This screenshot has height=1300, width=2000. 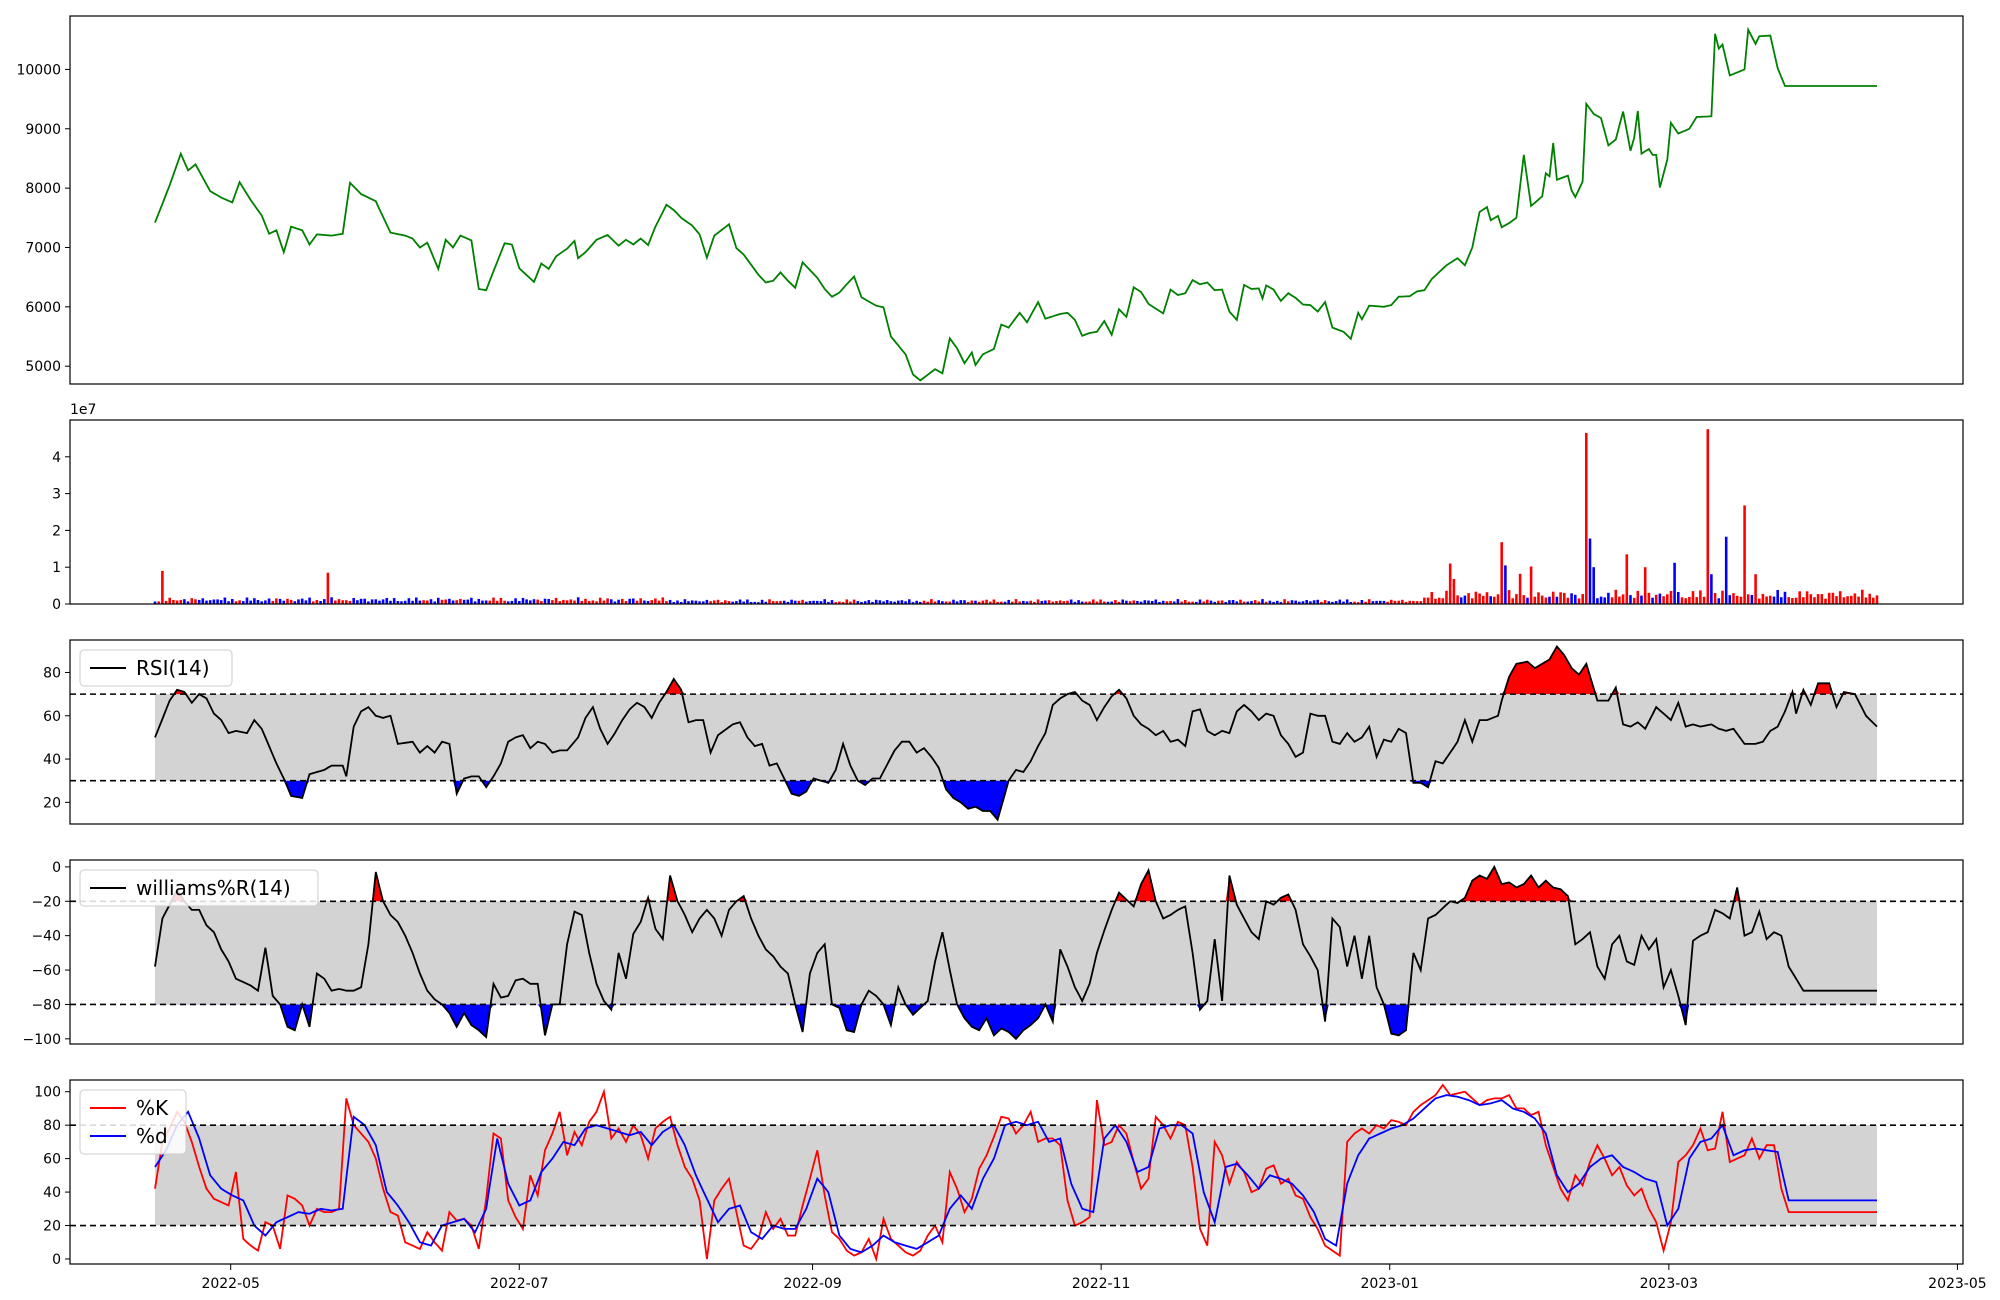 What do you see at coordinates (52, 1160) in the screenshot?
I see `y-tick-label: 60` at bounding box center [52, 1160].